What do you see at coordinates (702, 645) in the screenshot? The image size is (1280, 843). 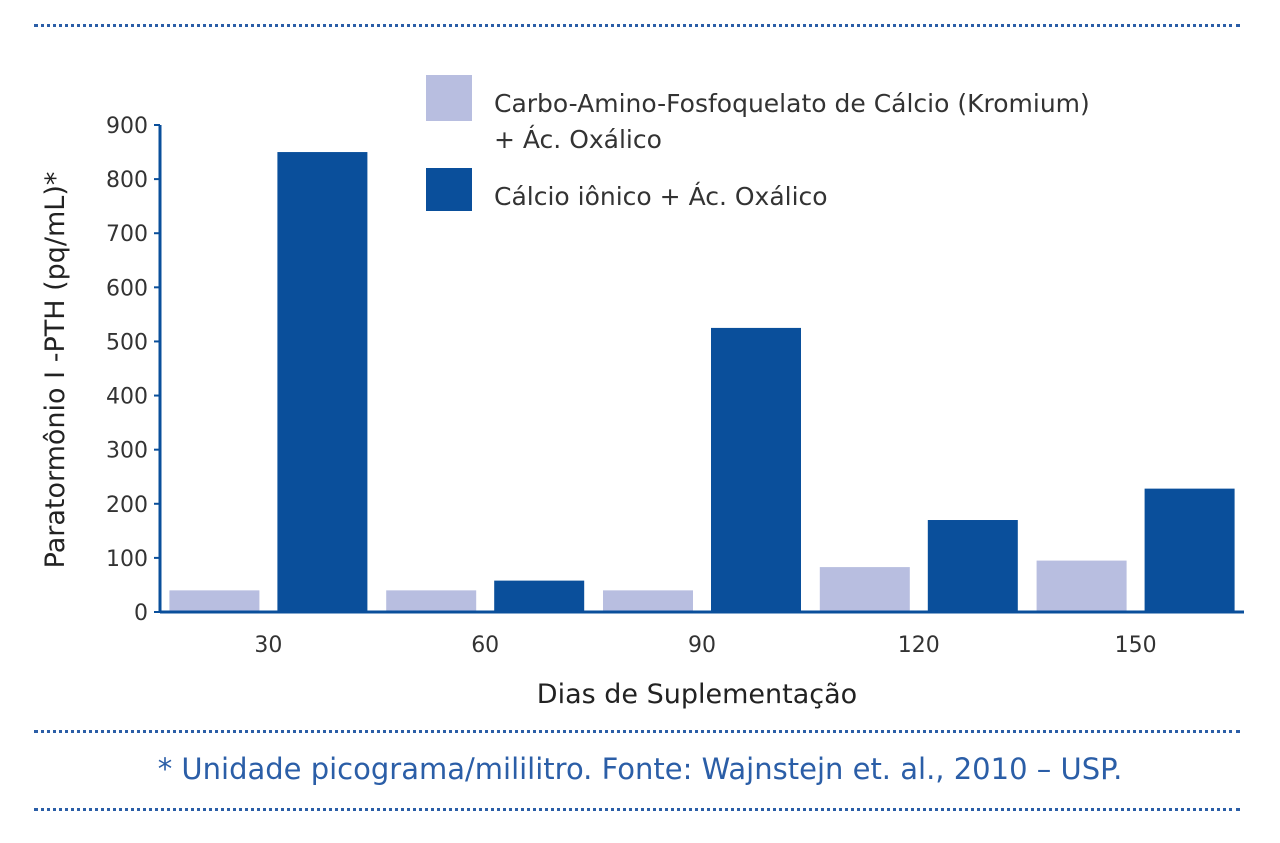 I see `x-tick-label: 90` at bounding box center [702, 645].